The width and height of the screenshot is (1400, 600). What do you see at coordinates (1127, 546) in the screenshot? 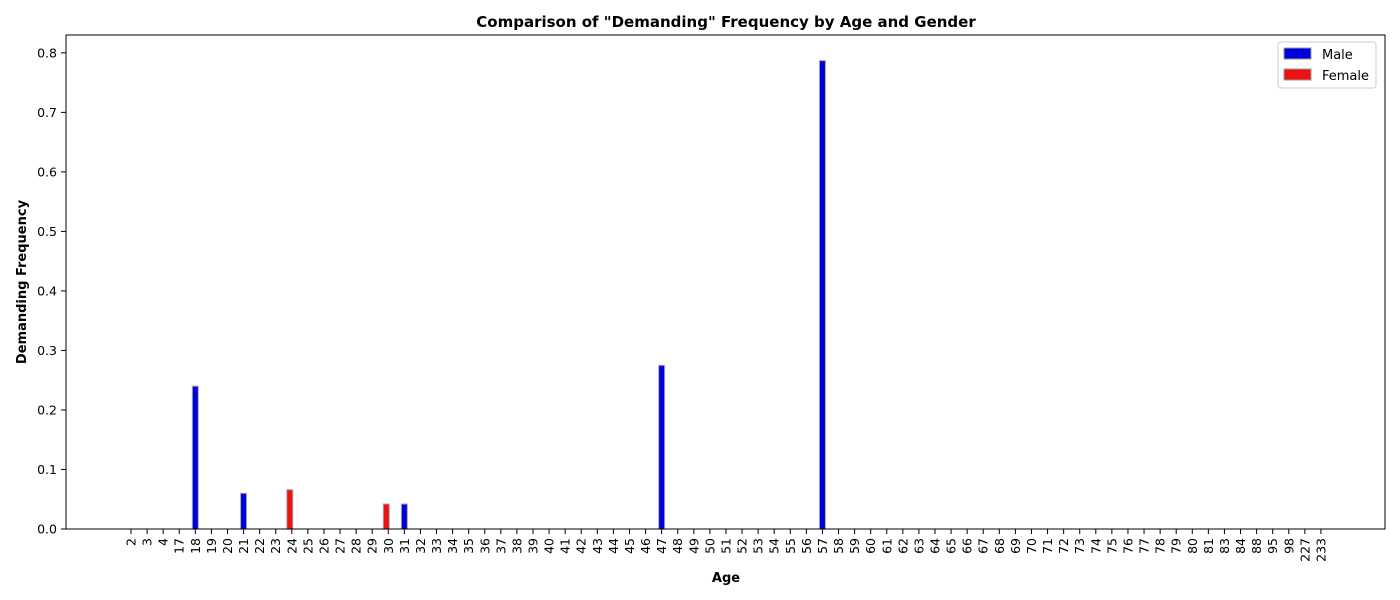
I see `x-tick-label: 76` at bounding box center [1127, 546].